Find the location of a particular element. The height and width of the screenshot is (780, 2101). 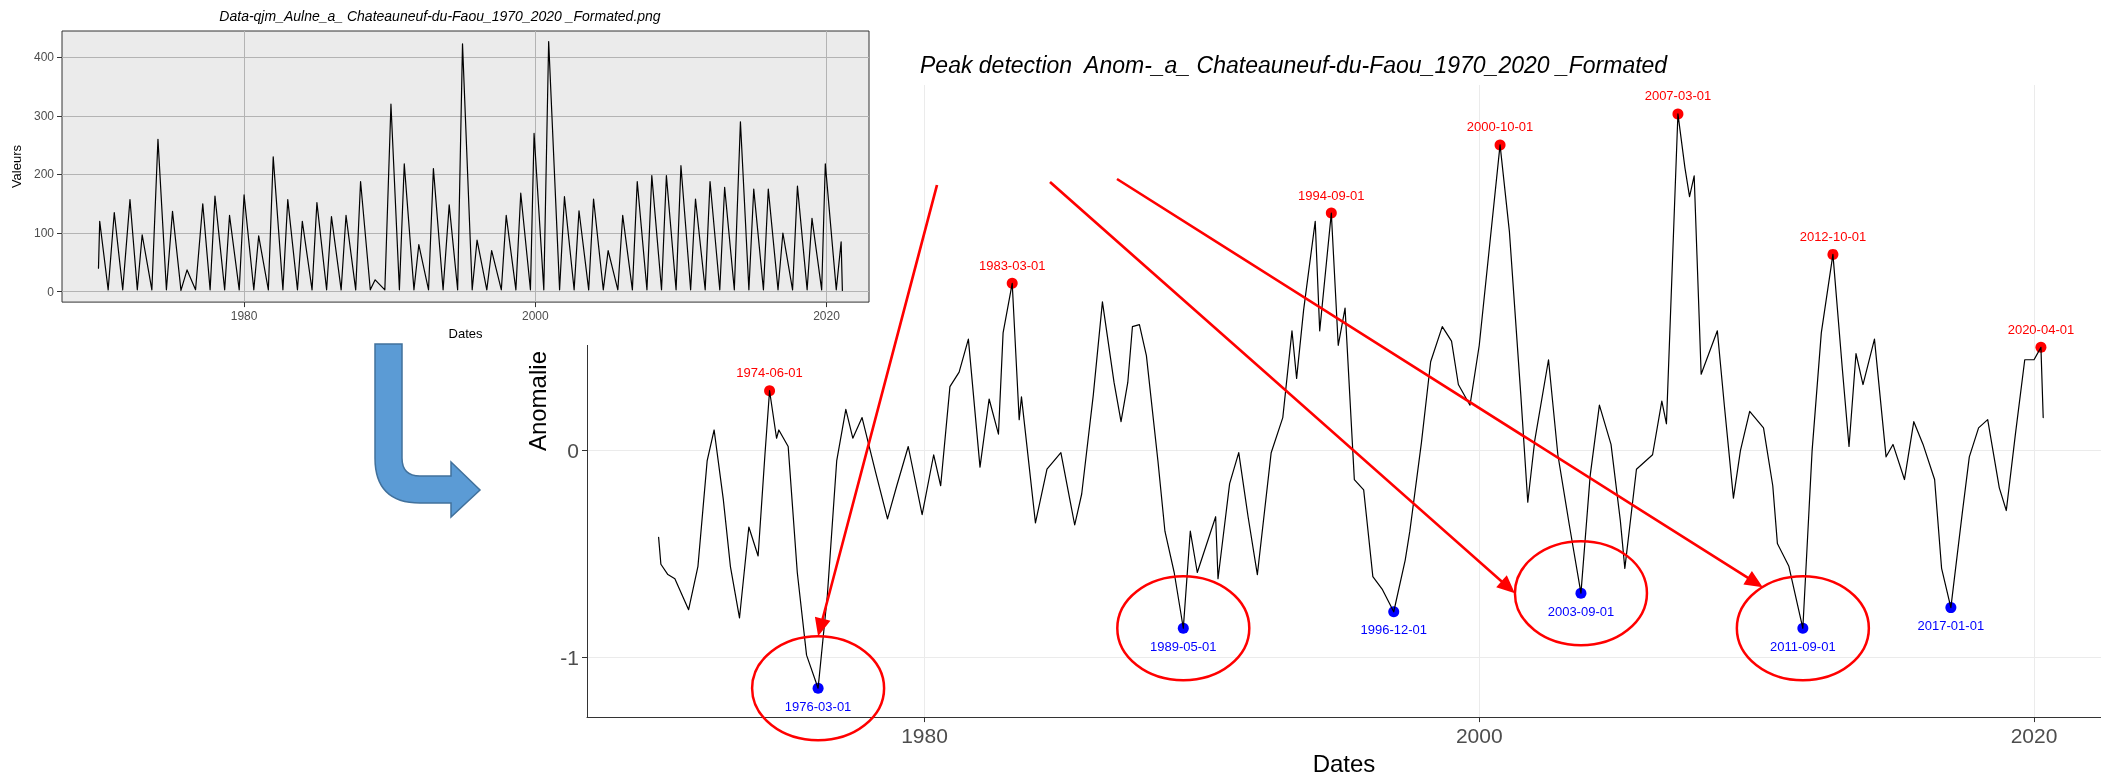

y-tick-label: 100 is located at coordinates (44, 233).